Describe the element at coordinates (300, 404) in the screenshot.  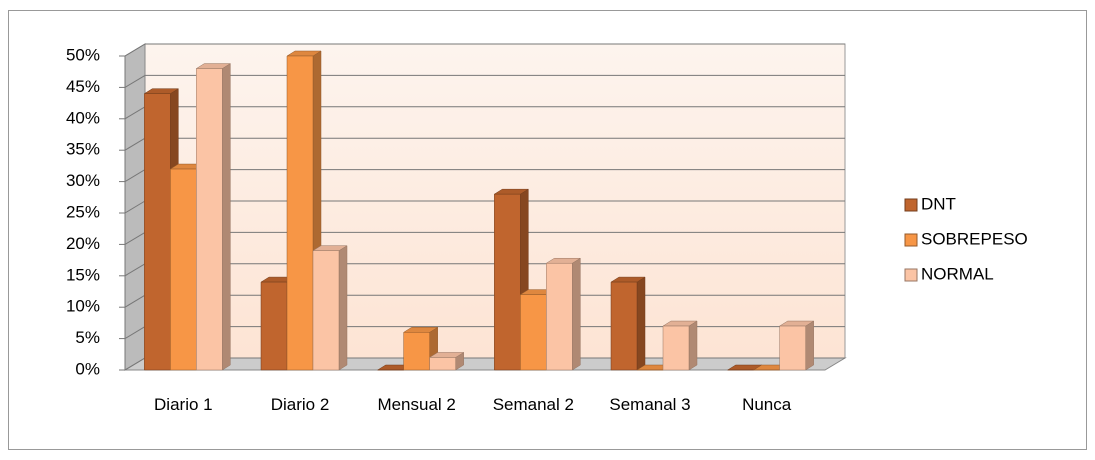
I see `x-tick-label: Diario 2` at that location.